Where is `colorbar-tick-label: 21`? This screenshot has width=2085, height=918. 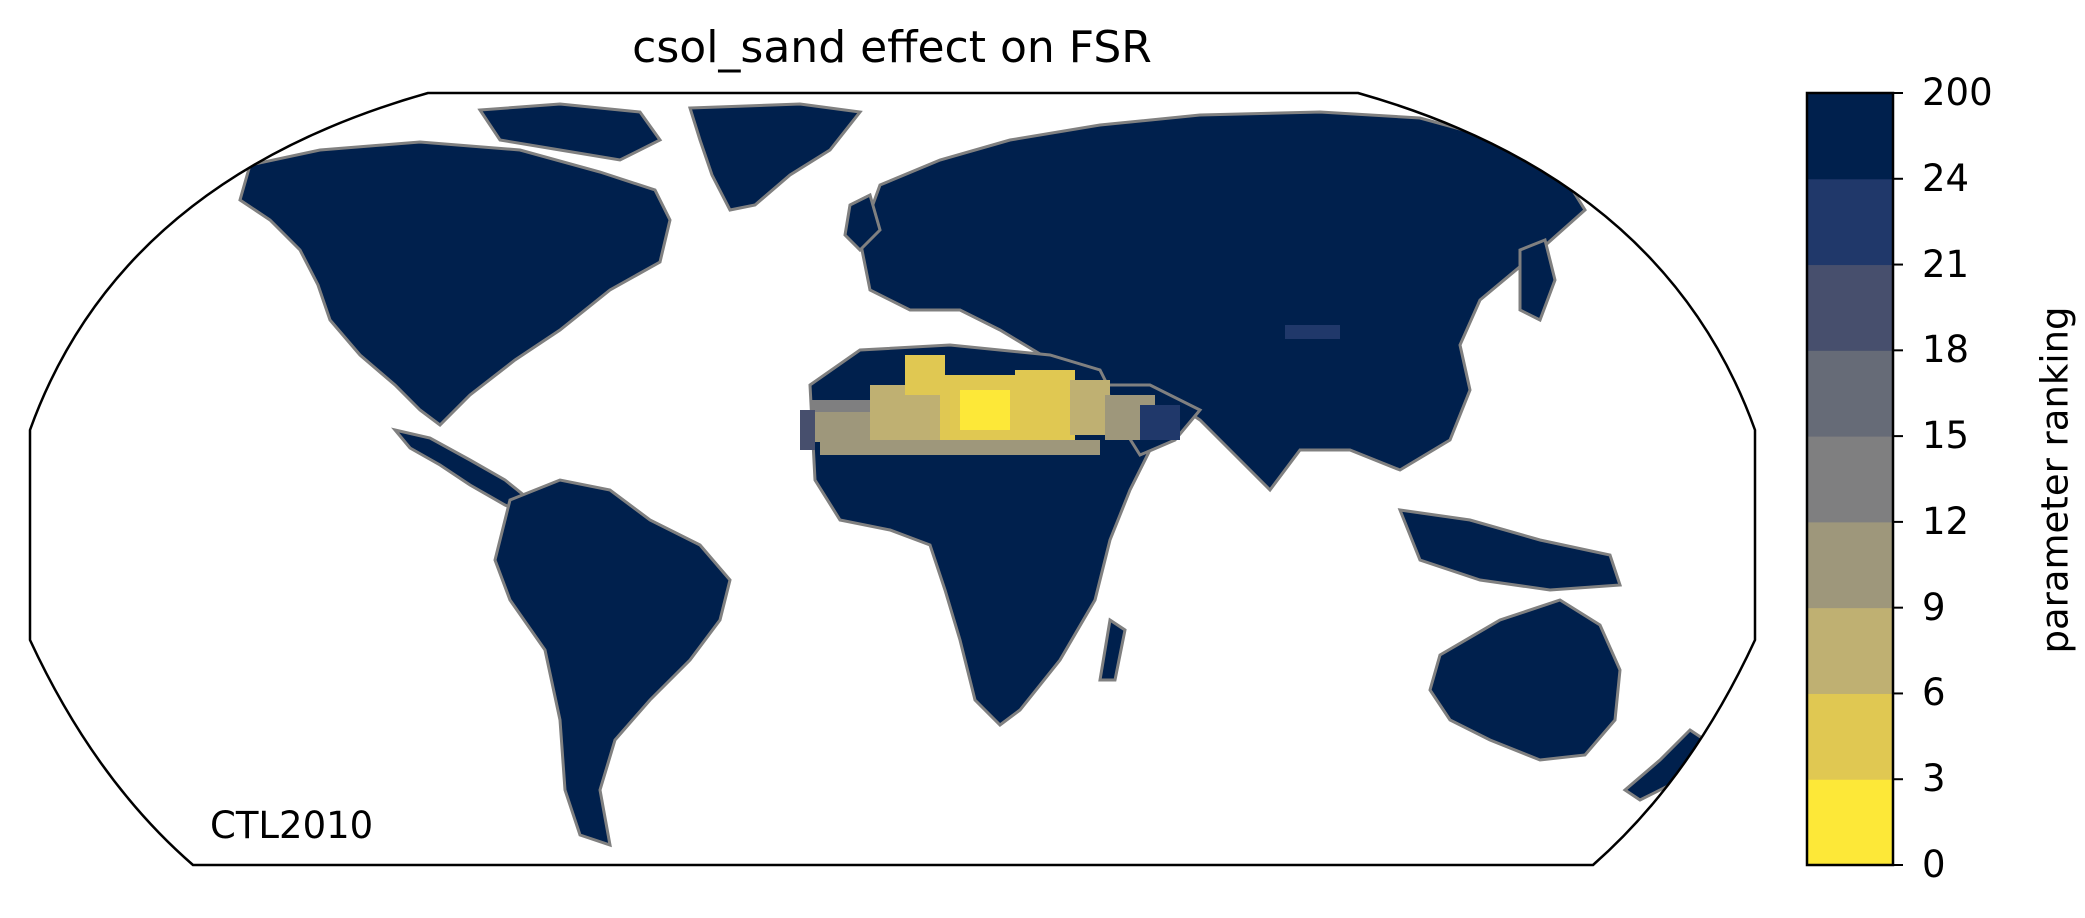 colorbar-tick-label: 21 is located at coordinates (1946, 264).